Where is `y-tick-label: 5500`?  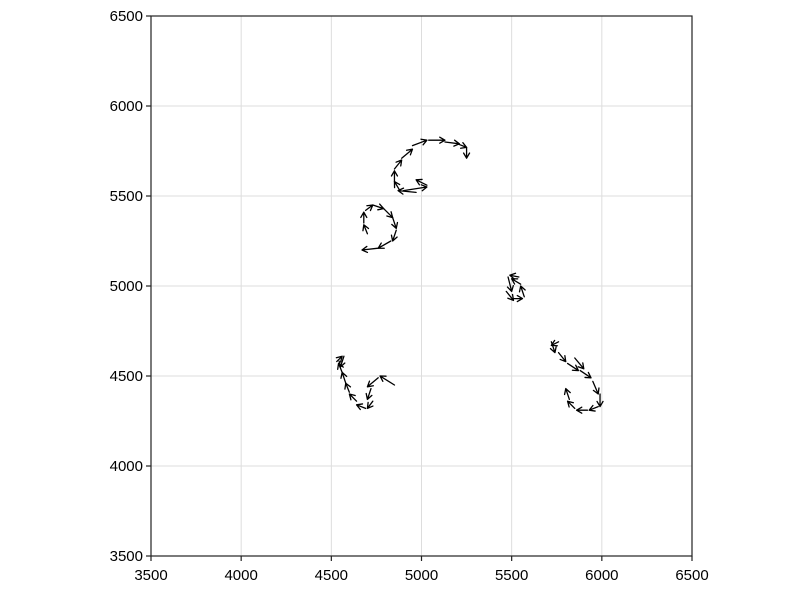 y-tick-label: 5500 is located at coordinates (126, 196).